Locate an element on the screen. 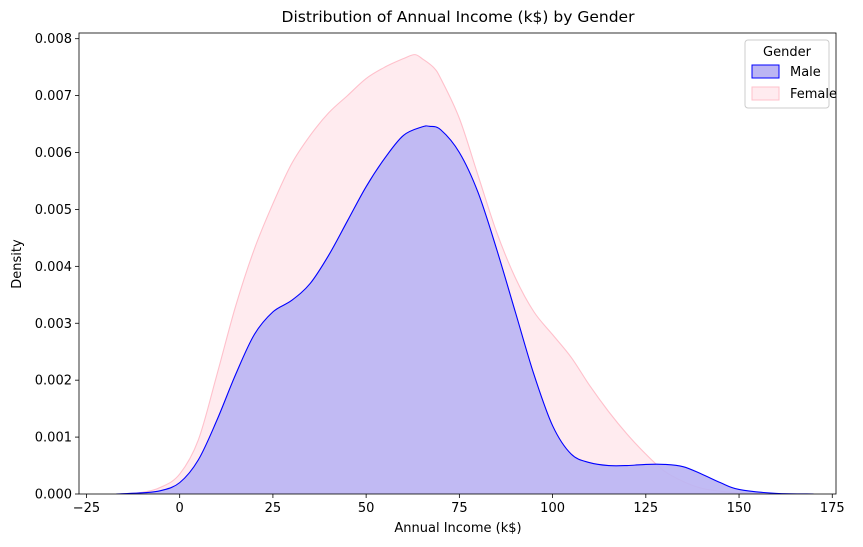  x-axis: −25 0 25 50 75 100 125 150 175 is located at coordinates (459, 505).